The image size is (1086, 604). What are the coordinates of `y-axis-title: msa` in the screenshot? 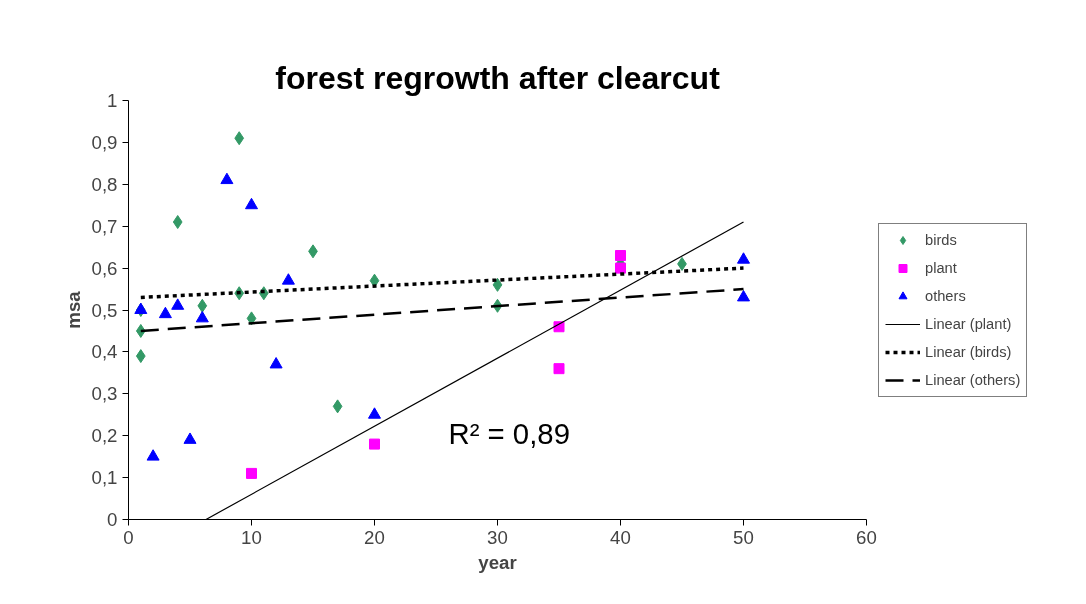 It's located at (73, 309).